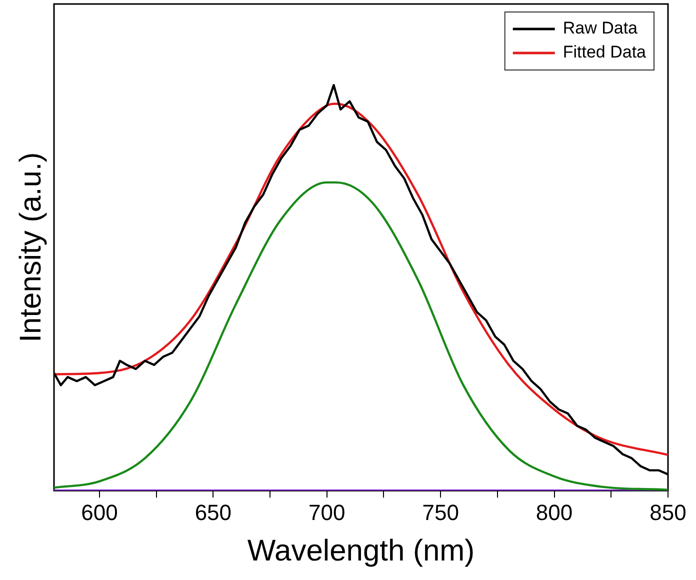 The image size is (696, 580). I want to click on legend-label: Fitted Data, so click(604, 52).